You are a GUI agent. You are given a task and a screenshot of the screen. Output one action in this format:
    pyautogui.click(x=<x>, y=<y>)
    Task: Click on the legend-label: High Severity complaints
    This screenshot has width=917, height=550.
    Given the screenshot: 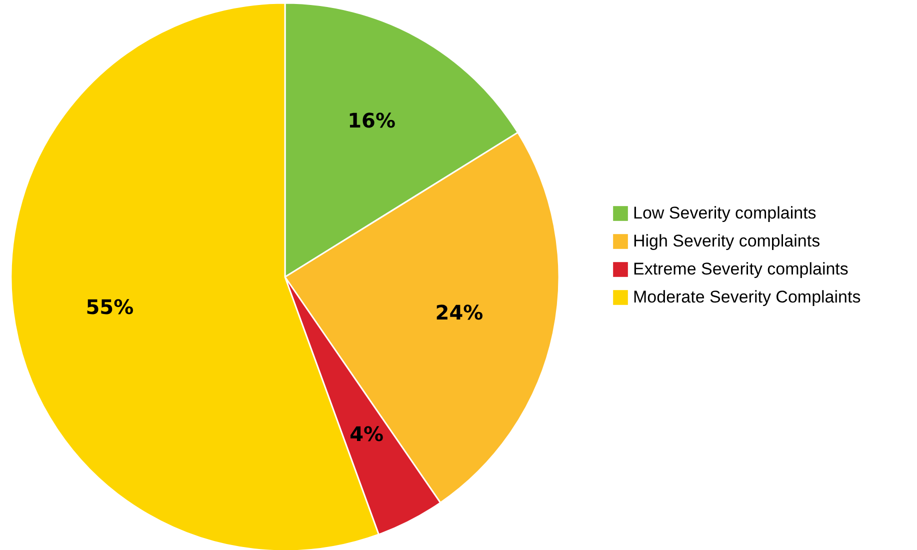 What is the action you would take?
    pyautogui.click(x=726, y=241)
    